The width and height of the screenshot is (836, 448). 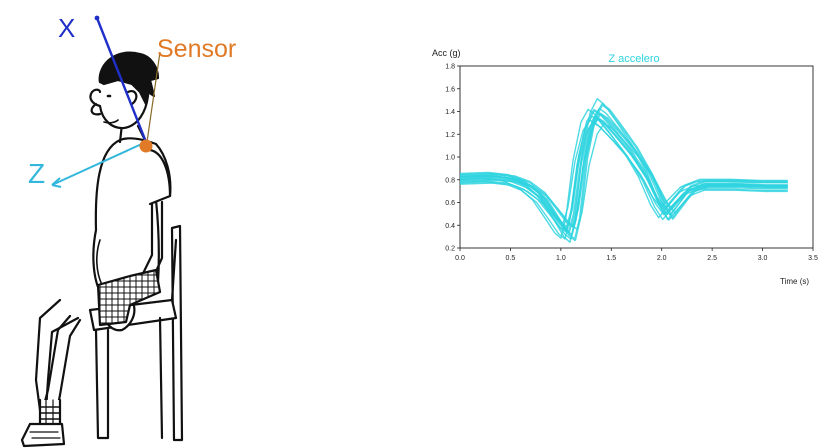 What do you see at coordinates (146, 146) in the screenshot?
I see `sensor-dot` at bounding box center [146, 146].